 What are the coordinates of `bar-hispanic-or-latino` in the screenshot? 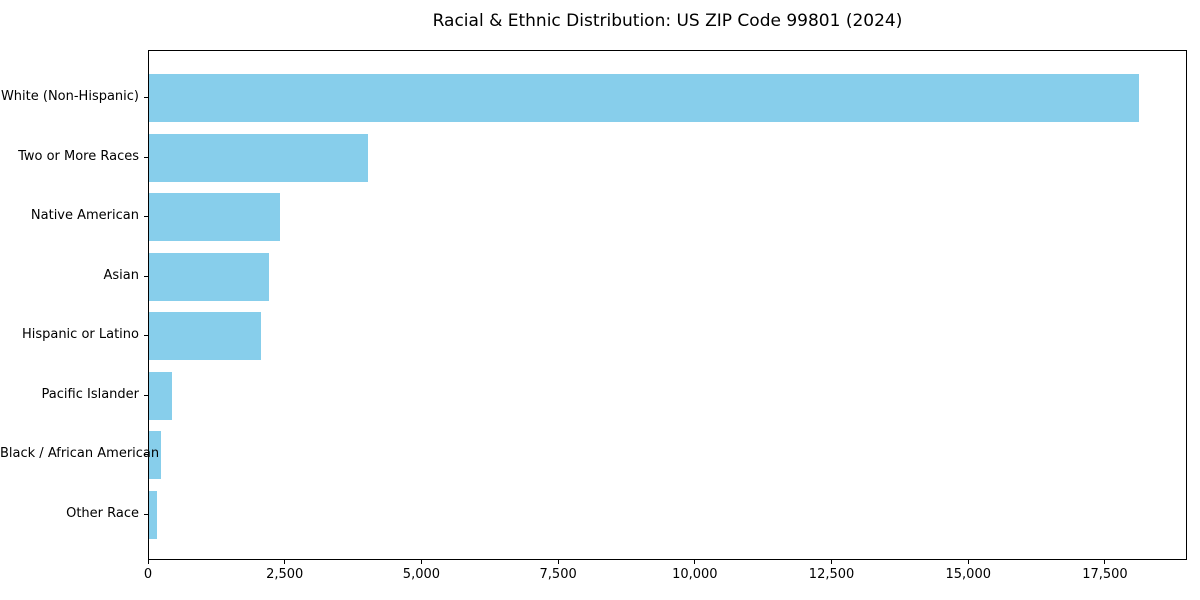 It's located at (205, 336).